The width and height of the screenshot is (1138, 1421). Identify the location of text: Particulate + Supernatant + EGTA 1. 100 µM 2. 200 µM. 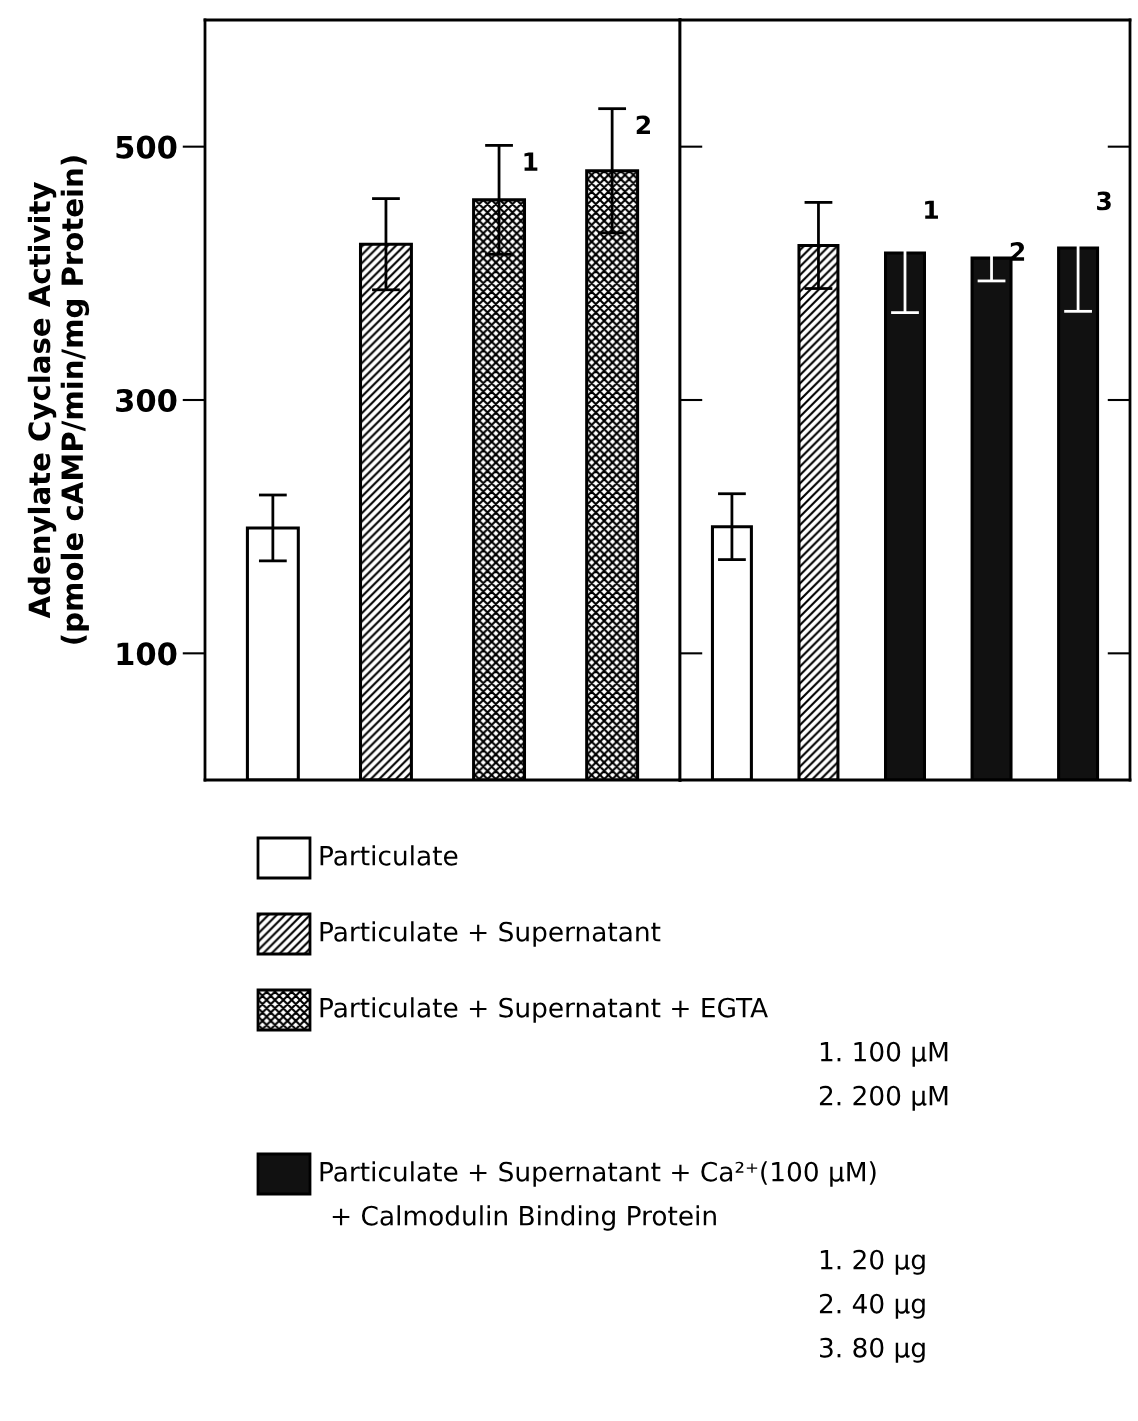
(634, 1054).